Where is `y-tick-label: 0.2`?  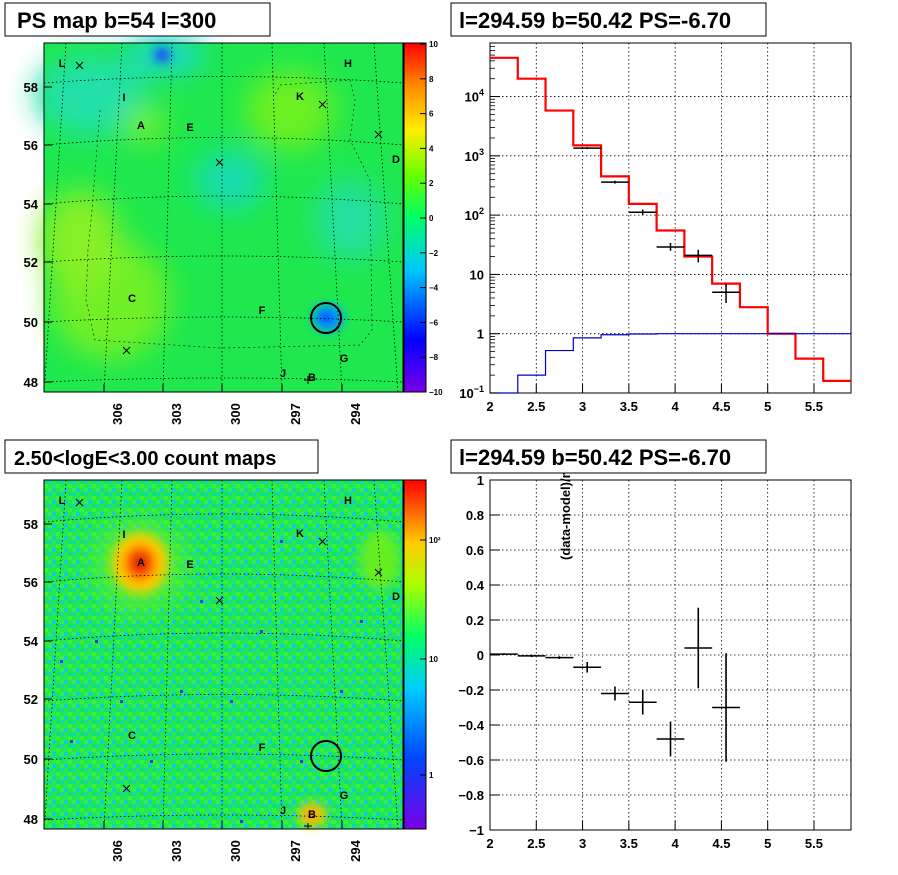 y-tick-label: 0.2 is located at coordinates (475, 620).